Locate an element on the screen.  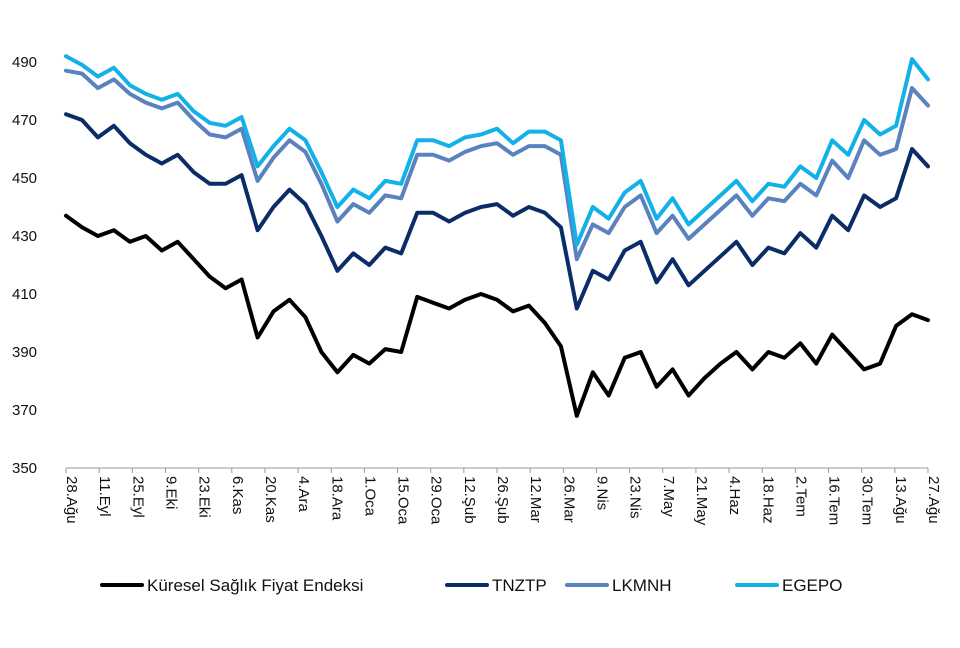
x-tick-label: 15.Oca is located at coordinates (403, 500).